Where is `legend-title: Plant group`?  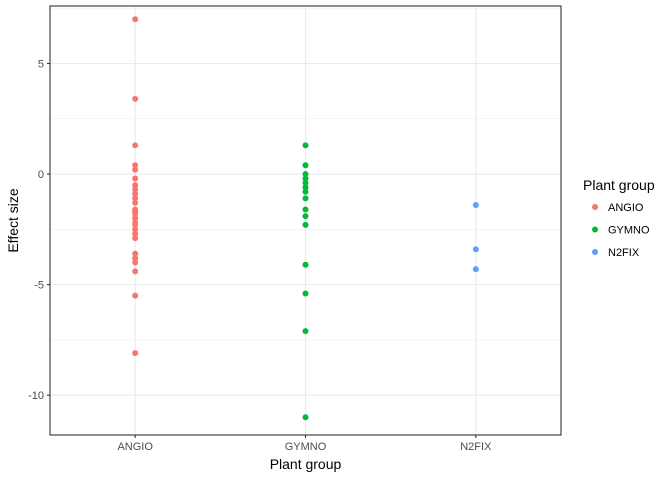 legend-title: Plant group is located at coordinates (619, 185).